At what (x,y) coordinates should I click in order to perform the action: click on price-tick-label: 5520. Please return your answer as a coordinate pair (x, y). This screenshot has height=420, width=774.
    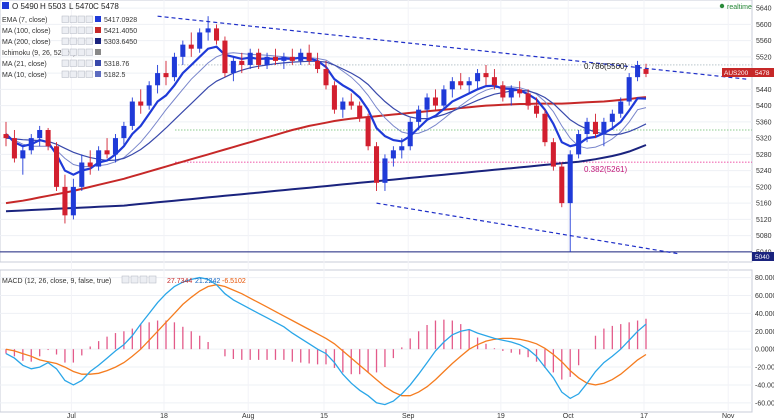
    Looking at the image, I should click on (764, 57).